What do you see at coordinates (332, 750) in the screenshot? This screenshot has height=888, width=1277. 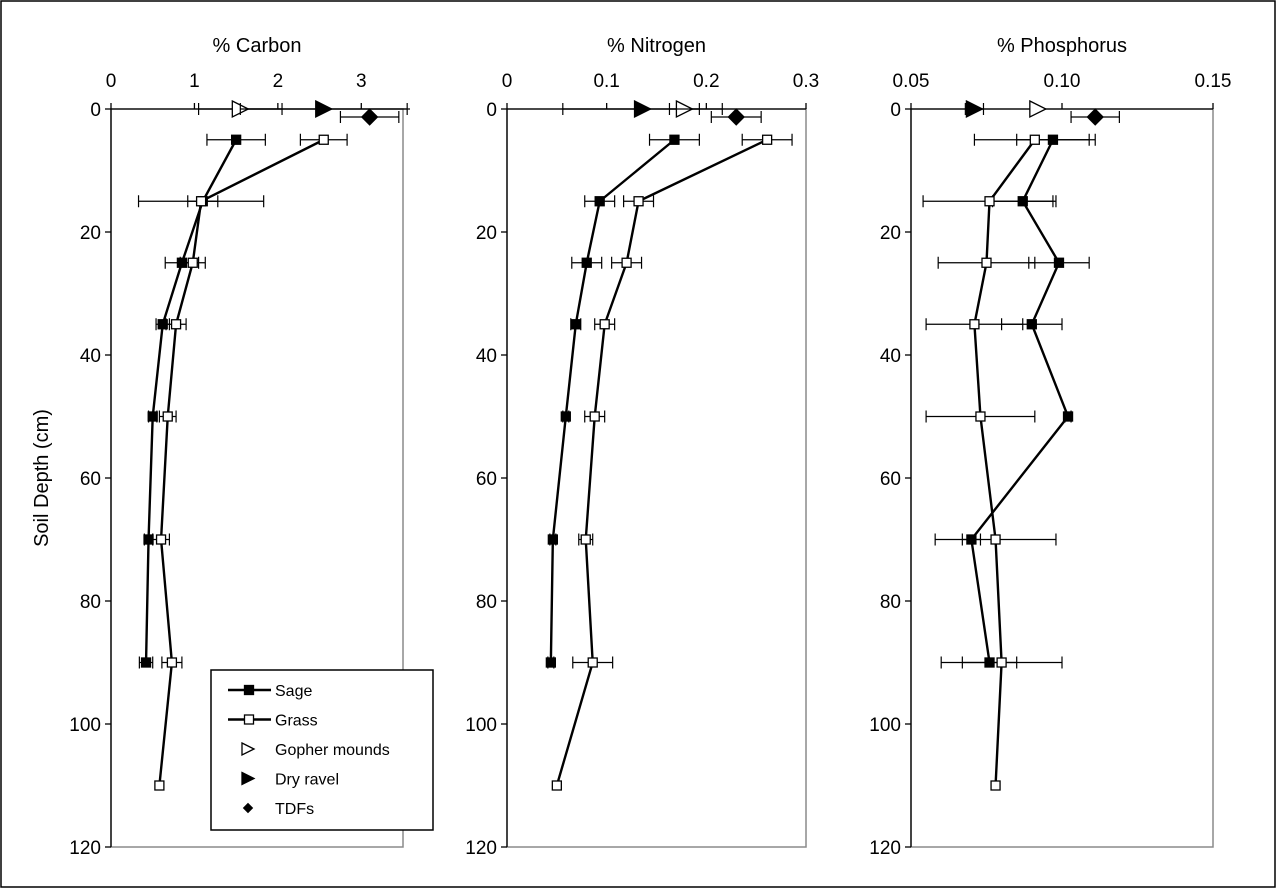 I see `legend-label: Gopher mounds` at bounding box center [332, 750].